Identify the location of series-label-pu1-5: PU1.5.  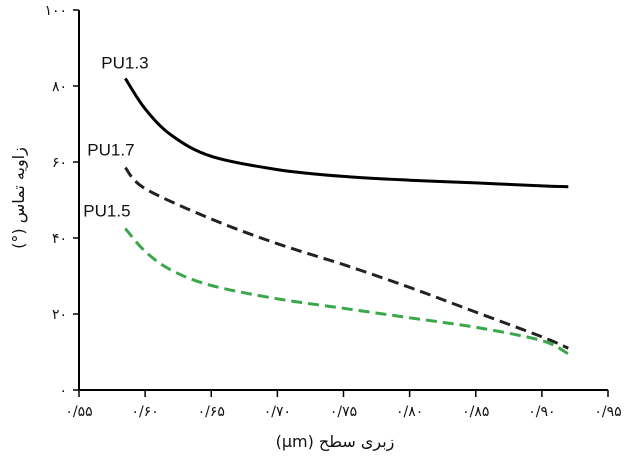
(106, 211).